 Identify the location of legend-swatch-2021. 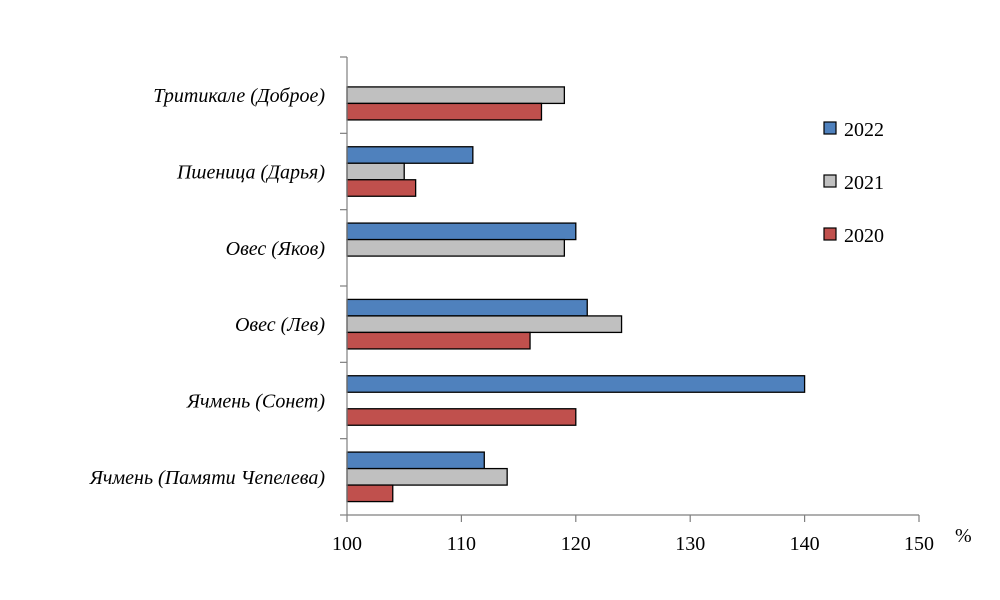
(830, 181).